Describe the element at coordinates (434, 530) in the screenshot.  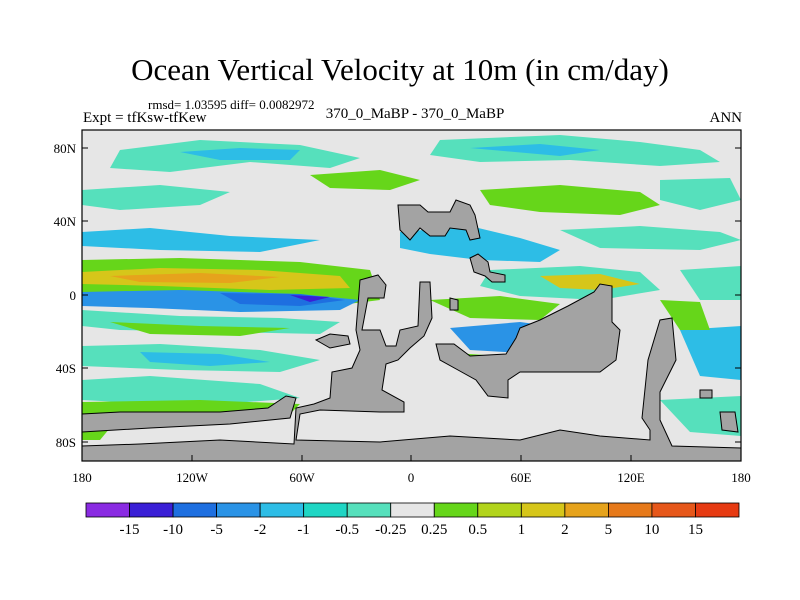
I see `colorbar-label: 0.25` at that location.